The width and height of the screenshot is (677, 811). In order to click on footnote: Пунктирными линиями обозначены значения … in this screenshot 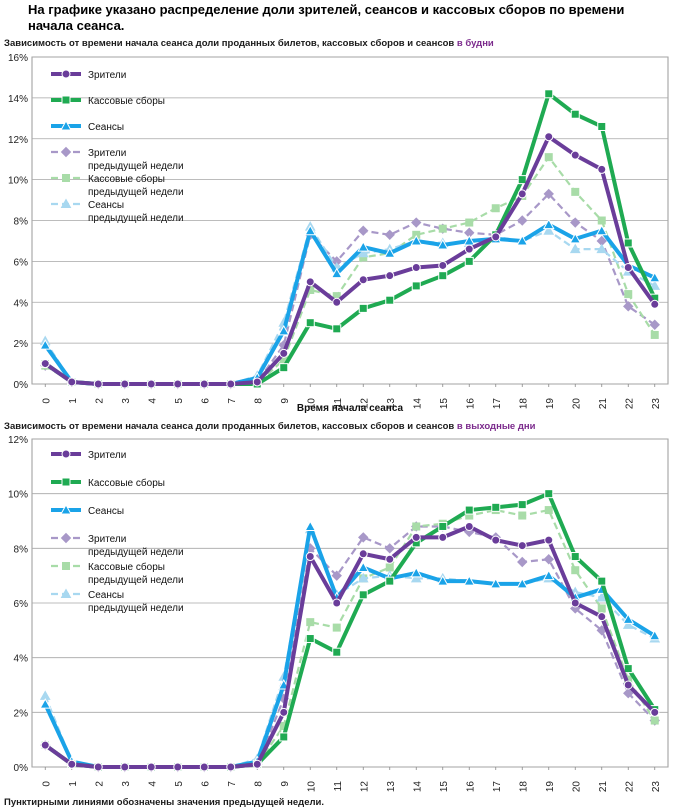, I will do `click(164, 802)`.